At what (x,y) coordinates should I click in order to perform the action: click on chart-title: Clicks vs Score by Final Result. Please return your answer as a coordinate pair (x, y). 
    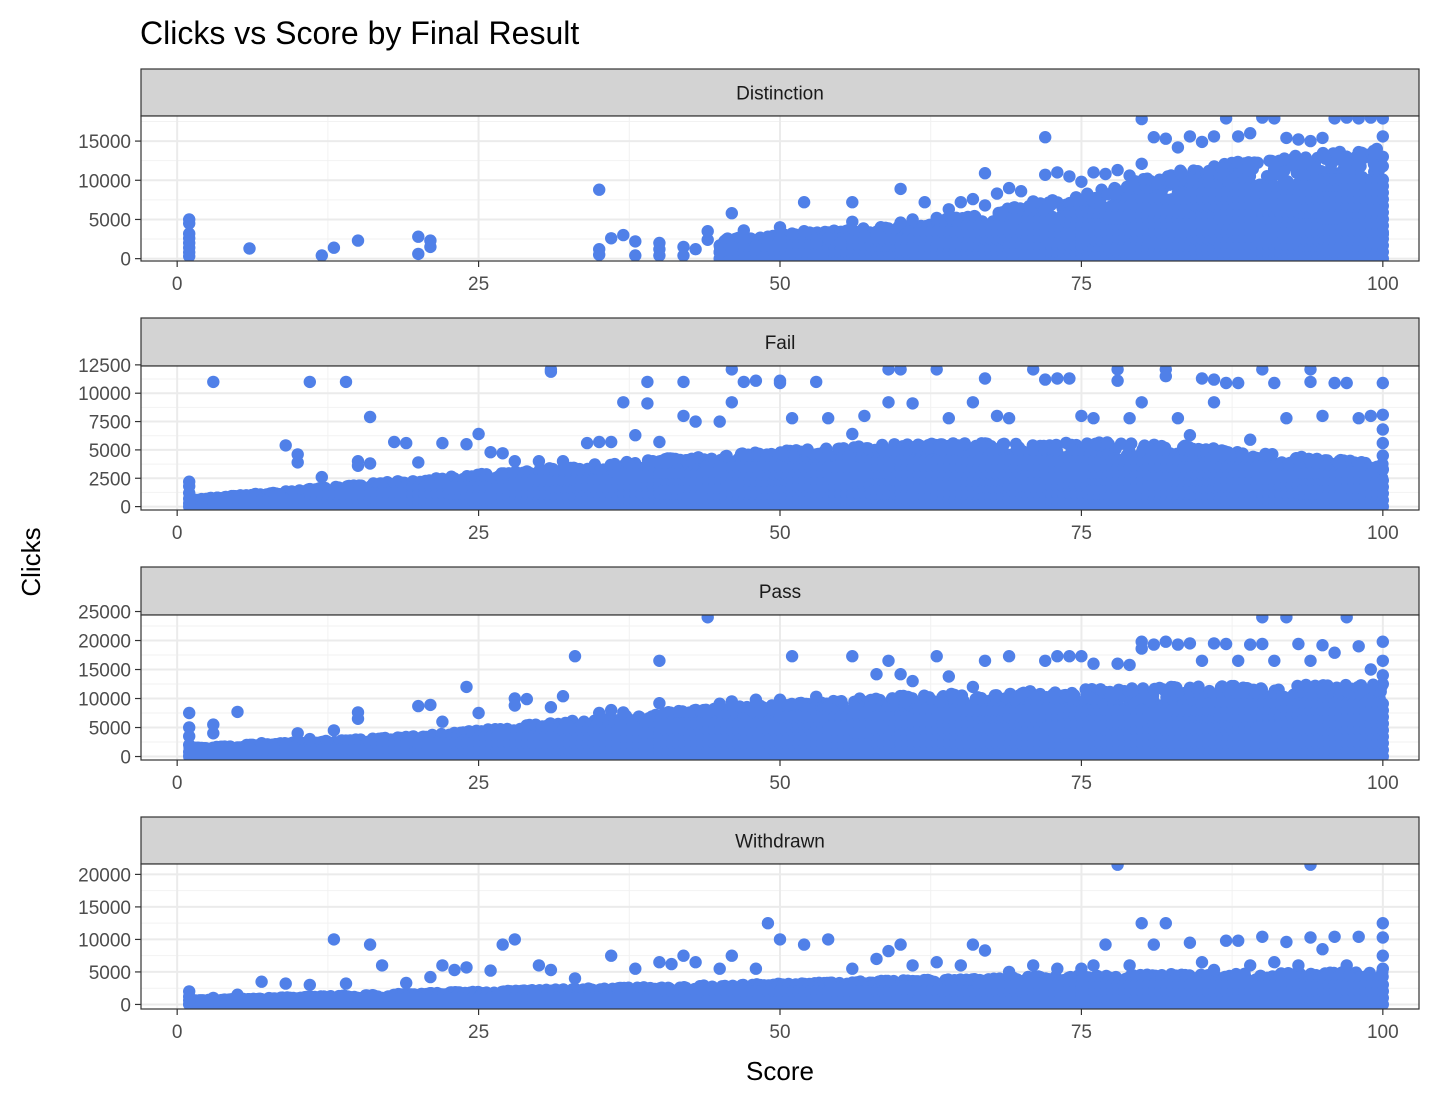
    Looking at the image, I should click on (359, 33).